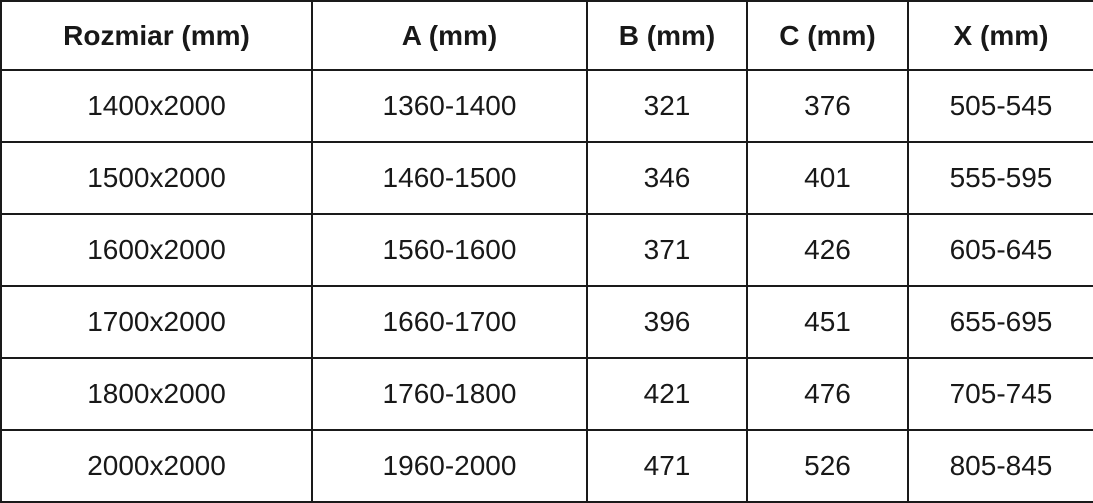 Image resolution: width=1093 pixels, height=503 pixels. Describe the element at coordinates (667, 178) in the screenshot. I see `cell-b: 346` at that location.